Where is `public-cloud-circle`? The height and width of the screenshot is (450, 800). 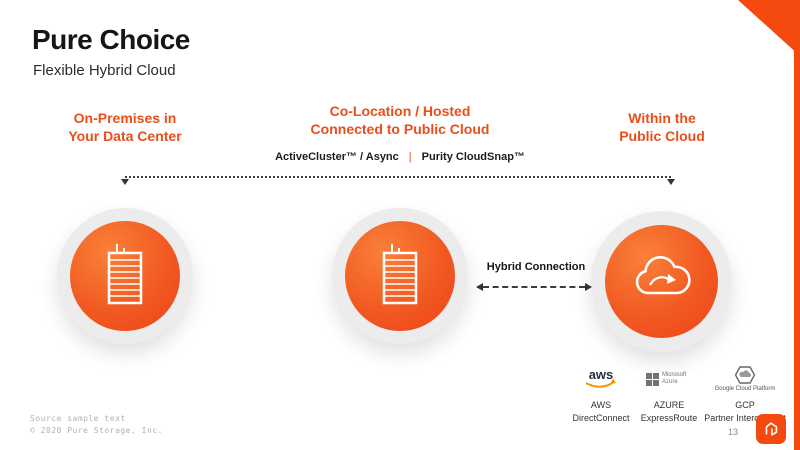
public-cloud-circle is located at coordinates (661, 281).